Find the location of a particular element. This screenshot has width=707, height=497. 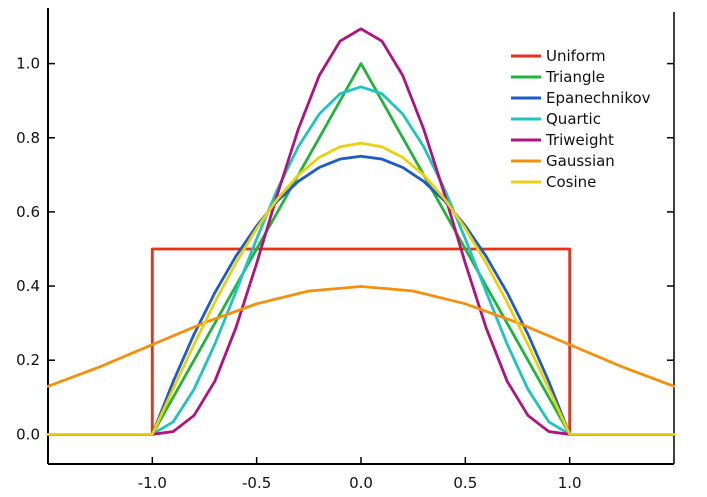

x-tick-label: 0.0 is located at coordinates (361, 483).